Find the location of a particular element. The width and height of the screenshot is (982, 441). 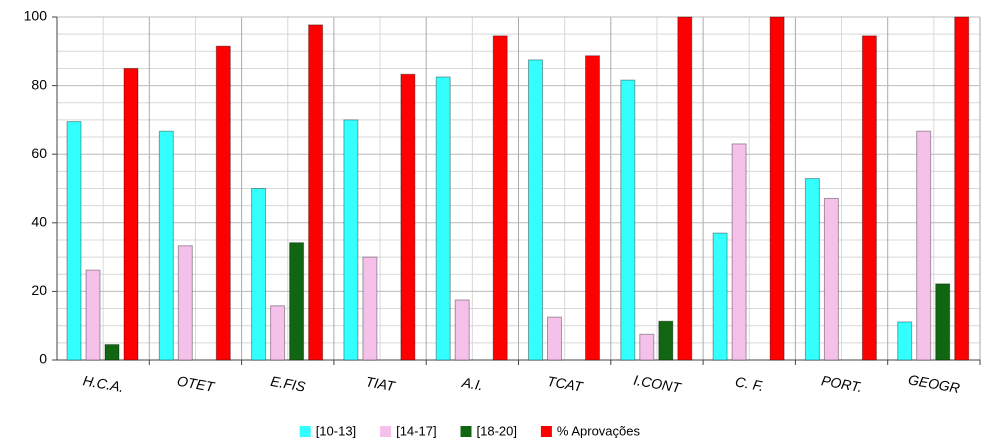

y-tick-label: 20 is located at coordinates (39, 290).